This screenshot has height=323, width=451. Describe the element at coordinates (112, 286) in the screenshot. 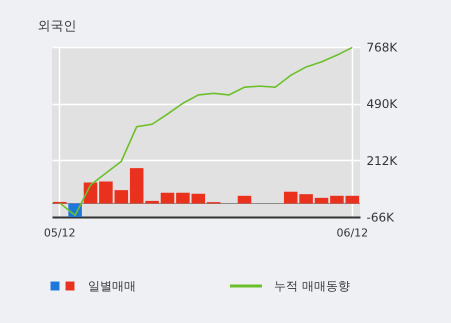

I see `legend-label: 일별매매` at that location.